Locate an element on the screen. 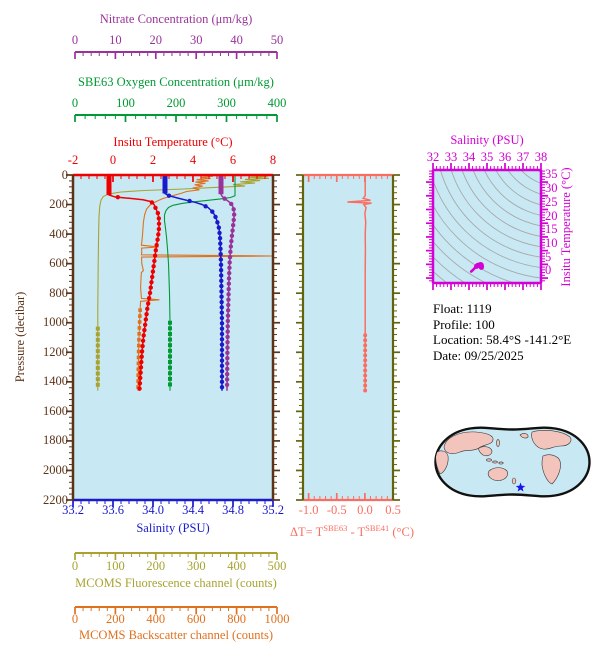 This screenshot has height=663, width=609. pressure-tick-label: 2000 is located at coordinates (55, 469).